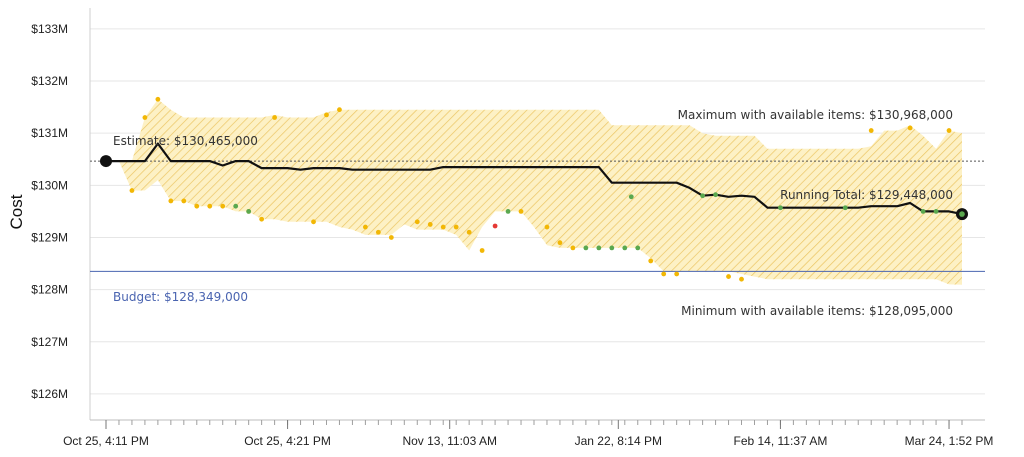  What do you see at coordinates (49, 81) in the screenshot?
I see `y-tick-label: $132M` at bounding box center [49, 81].